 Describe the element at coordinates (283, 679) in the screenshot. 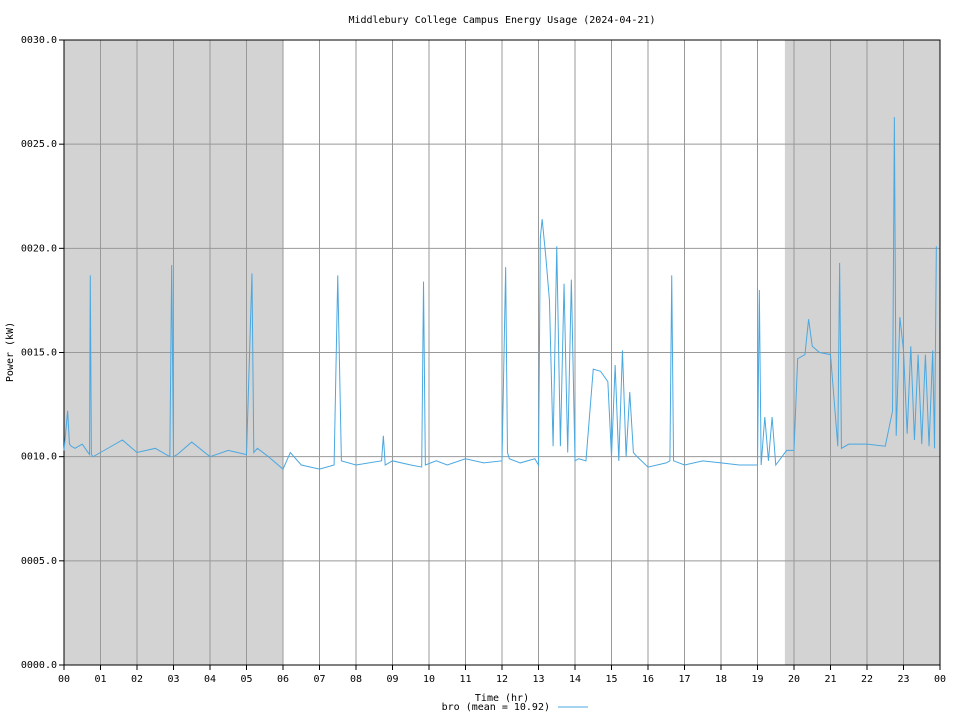

I see `x-tick-label: 06` at that location.